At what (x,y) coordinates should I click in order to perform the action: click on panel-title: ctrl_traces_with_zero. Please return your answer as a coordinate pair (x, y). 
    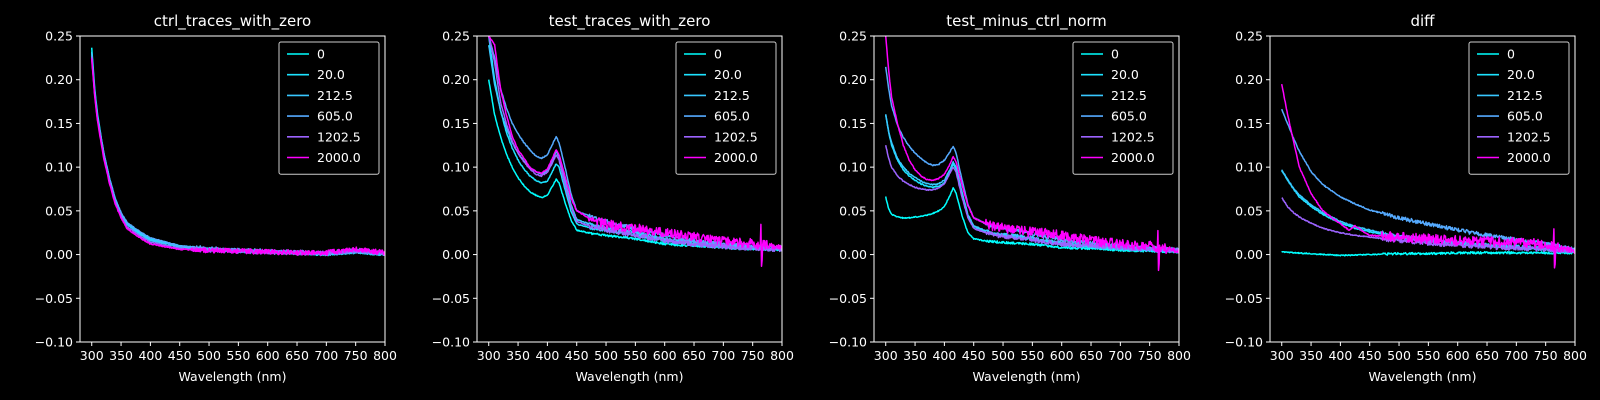
    Looking at the image, I should click on (232, 21).